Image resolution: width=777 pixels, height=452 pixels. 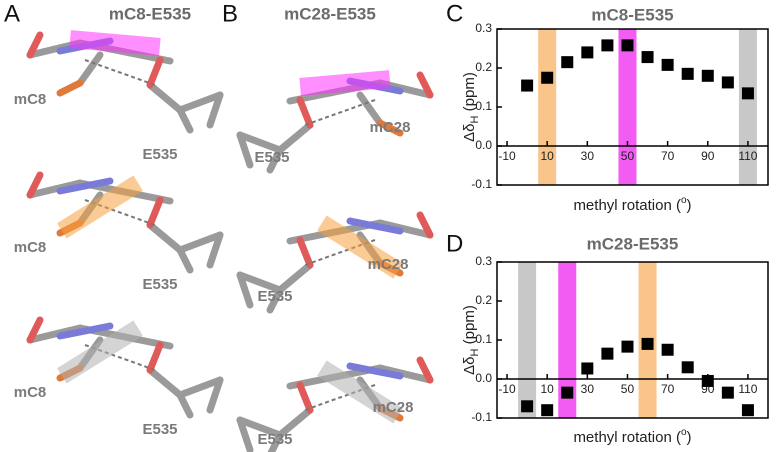 I want to click on structure-title: mC28-E535, so click(x=330, y=13).